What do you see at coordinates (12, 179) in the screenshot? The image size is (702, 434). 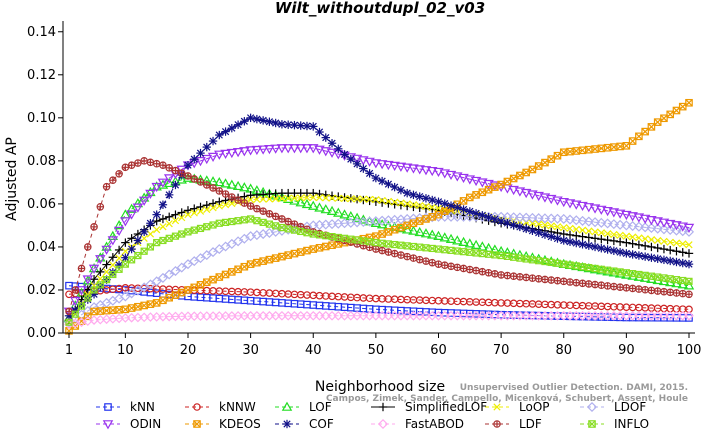 I see `y-axis-label: Adjusted AP` at bounding box center [12, 179].